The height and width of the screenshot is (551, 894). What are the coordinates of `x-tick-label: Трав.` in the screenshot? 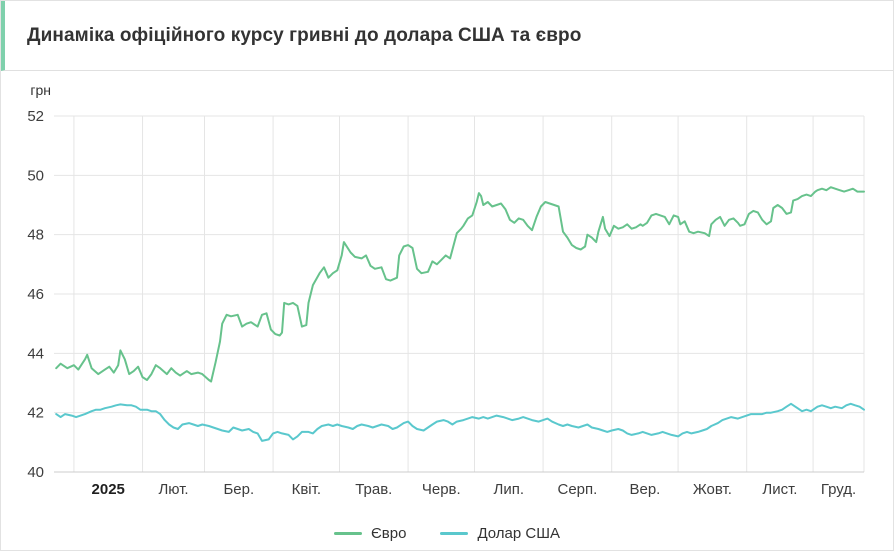 It's located at (373, 489).